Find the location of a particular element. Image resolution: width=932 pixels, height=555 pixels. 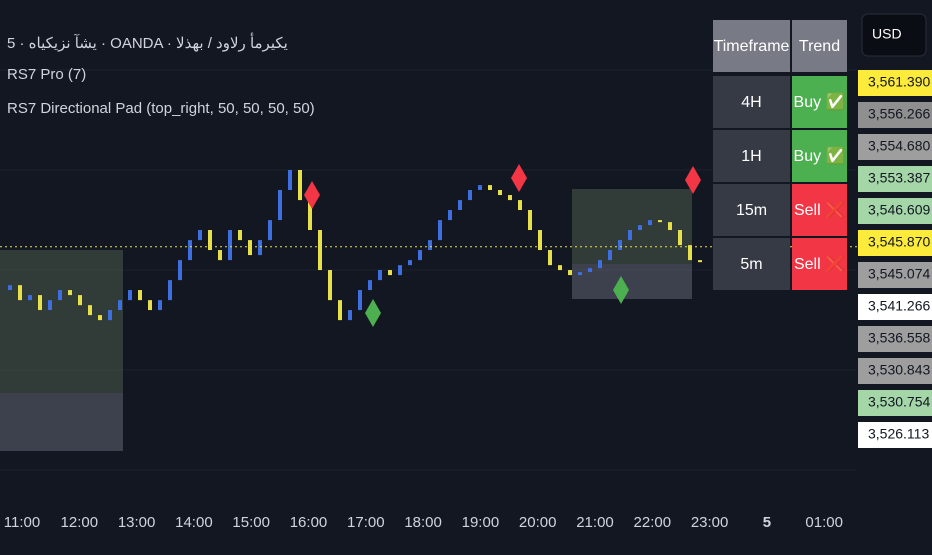

price-tag-label: 3,541.266 is located at coordinates (899, 306).